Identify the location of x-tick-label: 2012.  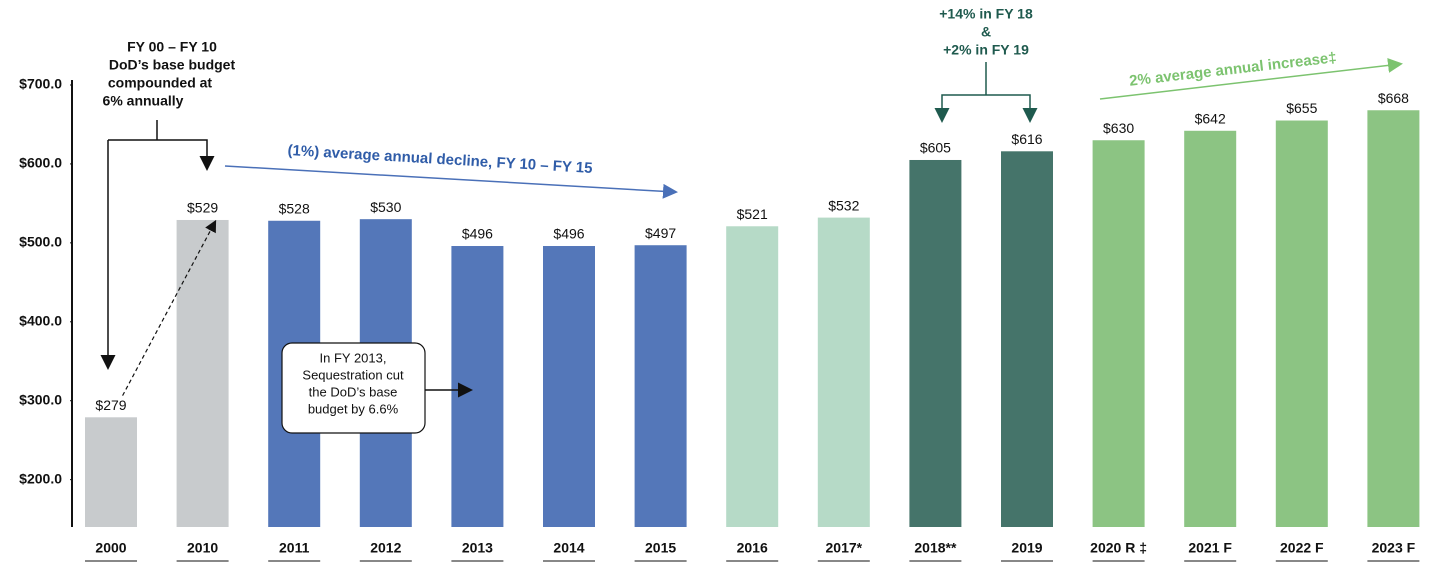
(385, 548).